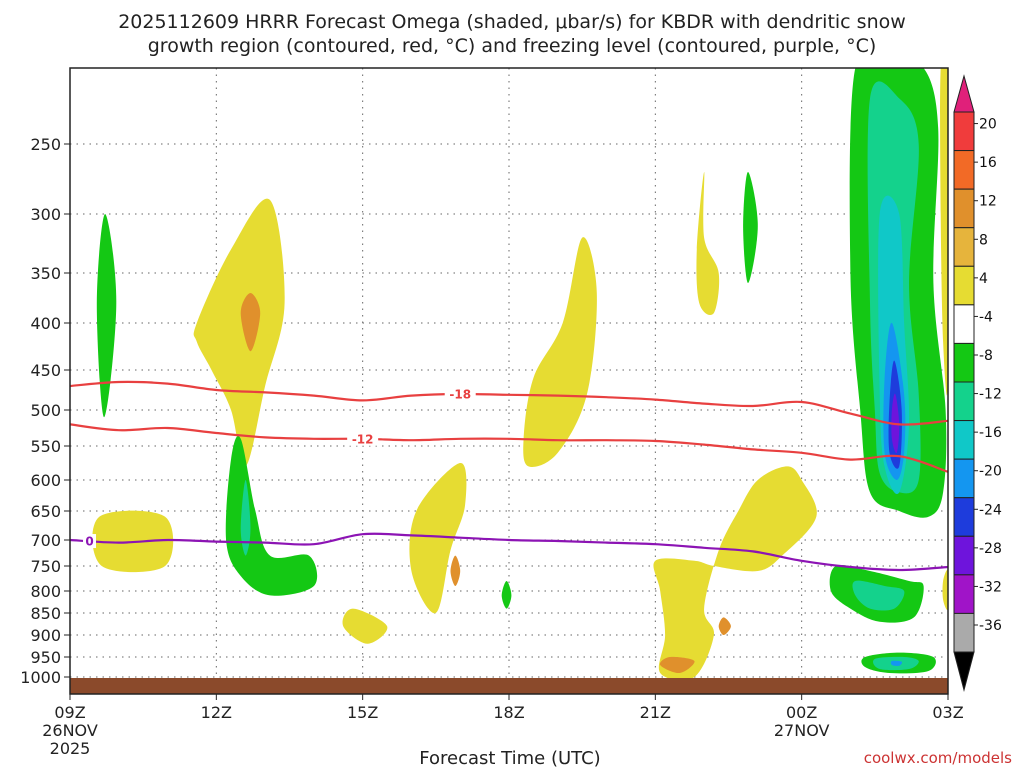 The height and width of the screenshot is (768, 1024). Describe the element at coordinates (45, 446) in the screenshot. I see `y-tick-label-550: 550` at that location.